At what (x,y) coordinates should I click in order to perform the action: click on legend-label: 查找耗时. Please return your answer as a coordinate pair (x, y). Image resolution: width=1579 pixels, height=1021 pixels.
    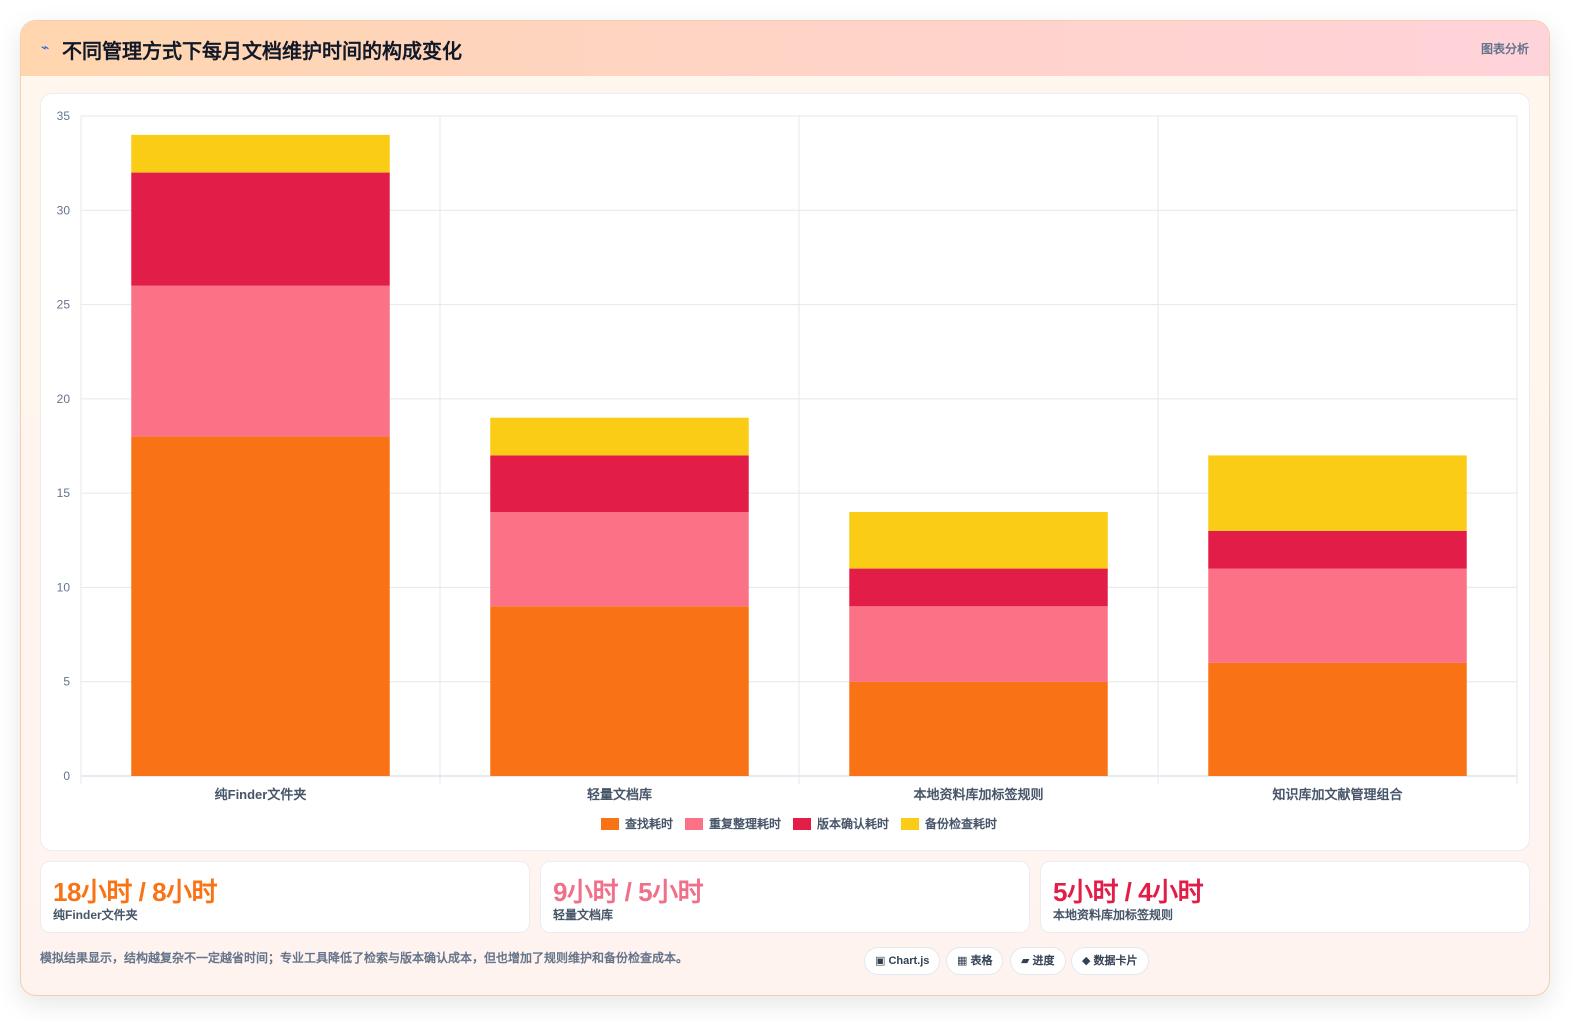
    Looking at the image, I should click on (648, 823).